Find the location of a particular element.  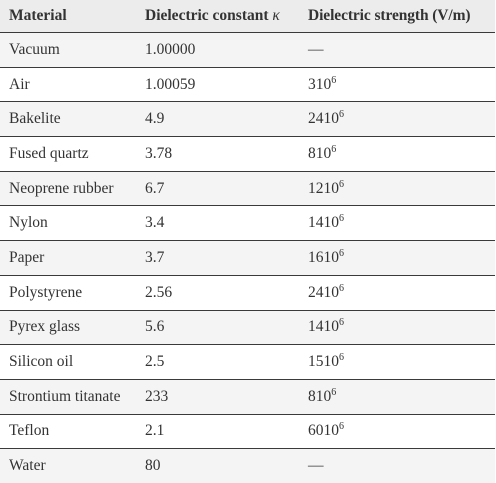

strength-base: 1510 is located at coordinates (323, 362).